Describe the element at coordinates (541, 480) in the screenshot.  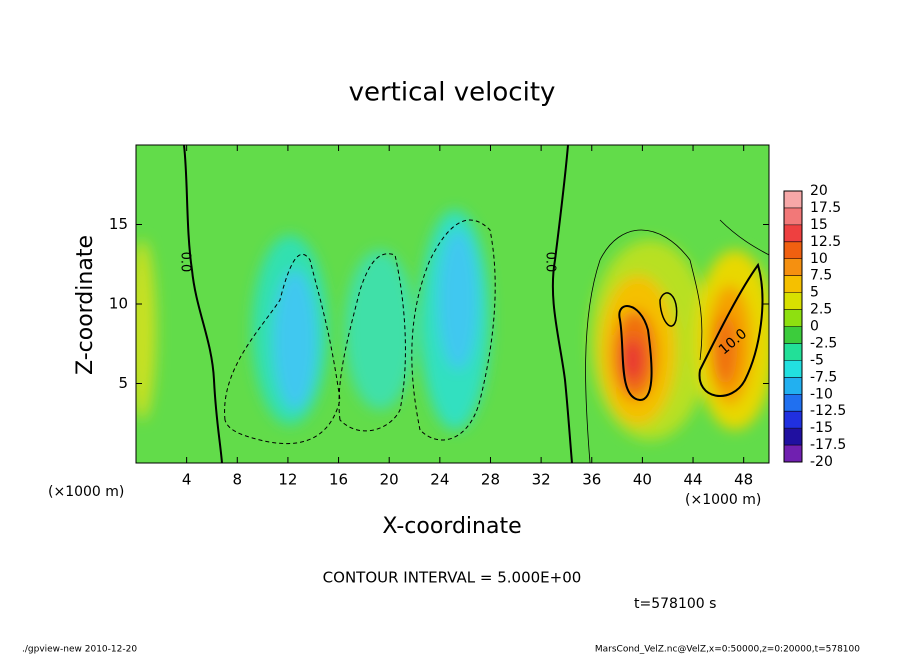
I see `x-tick-label: 32` at that location.